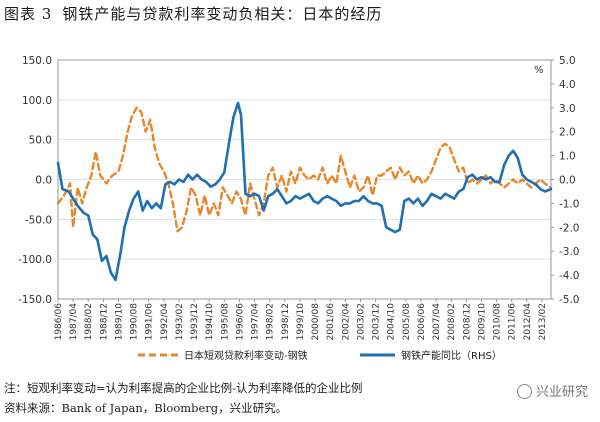 This screenshot has width=600, height=422. Describe the element at coordinates (569, 204) in the screenshot. I see `right-tick-label: -1.0` at that location.